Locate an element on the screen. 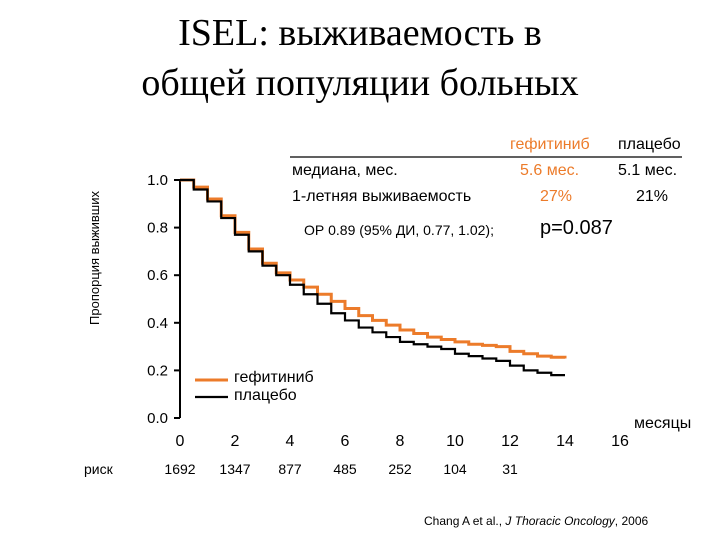 The image size is (720, 540). citation-year: , 2006 is located at coordinates (631, 521).